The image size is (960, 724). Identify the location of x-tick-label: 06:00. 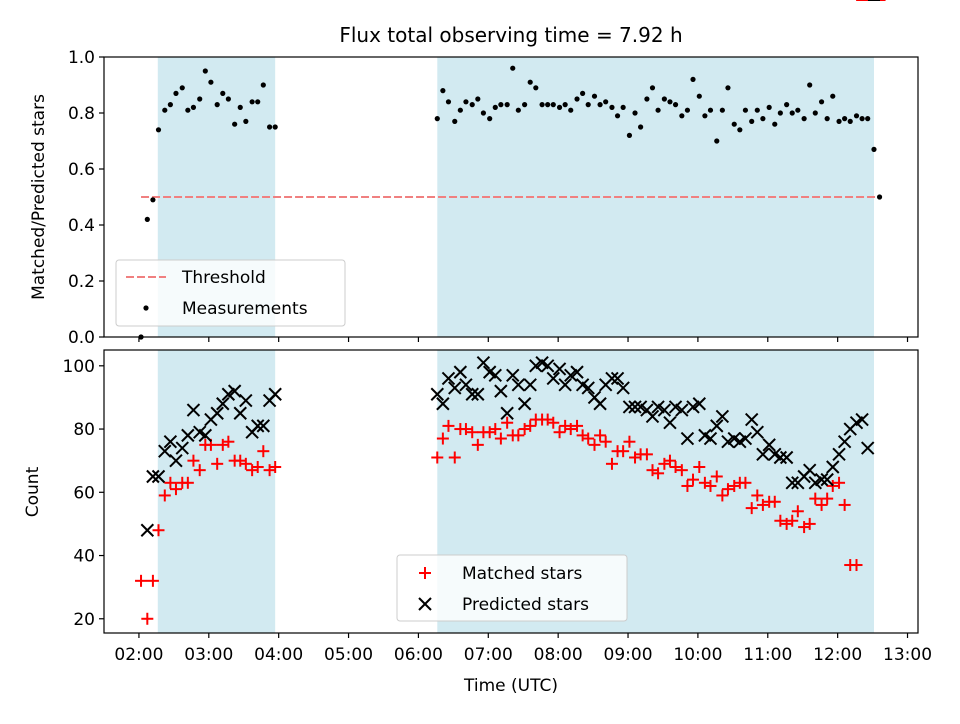
(418, 655).